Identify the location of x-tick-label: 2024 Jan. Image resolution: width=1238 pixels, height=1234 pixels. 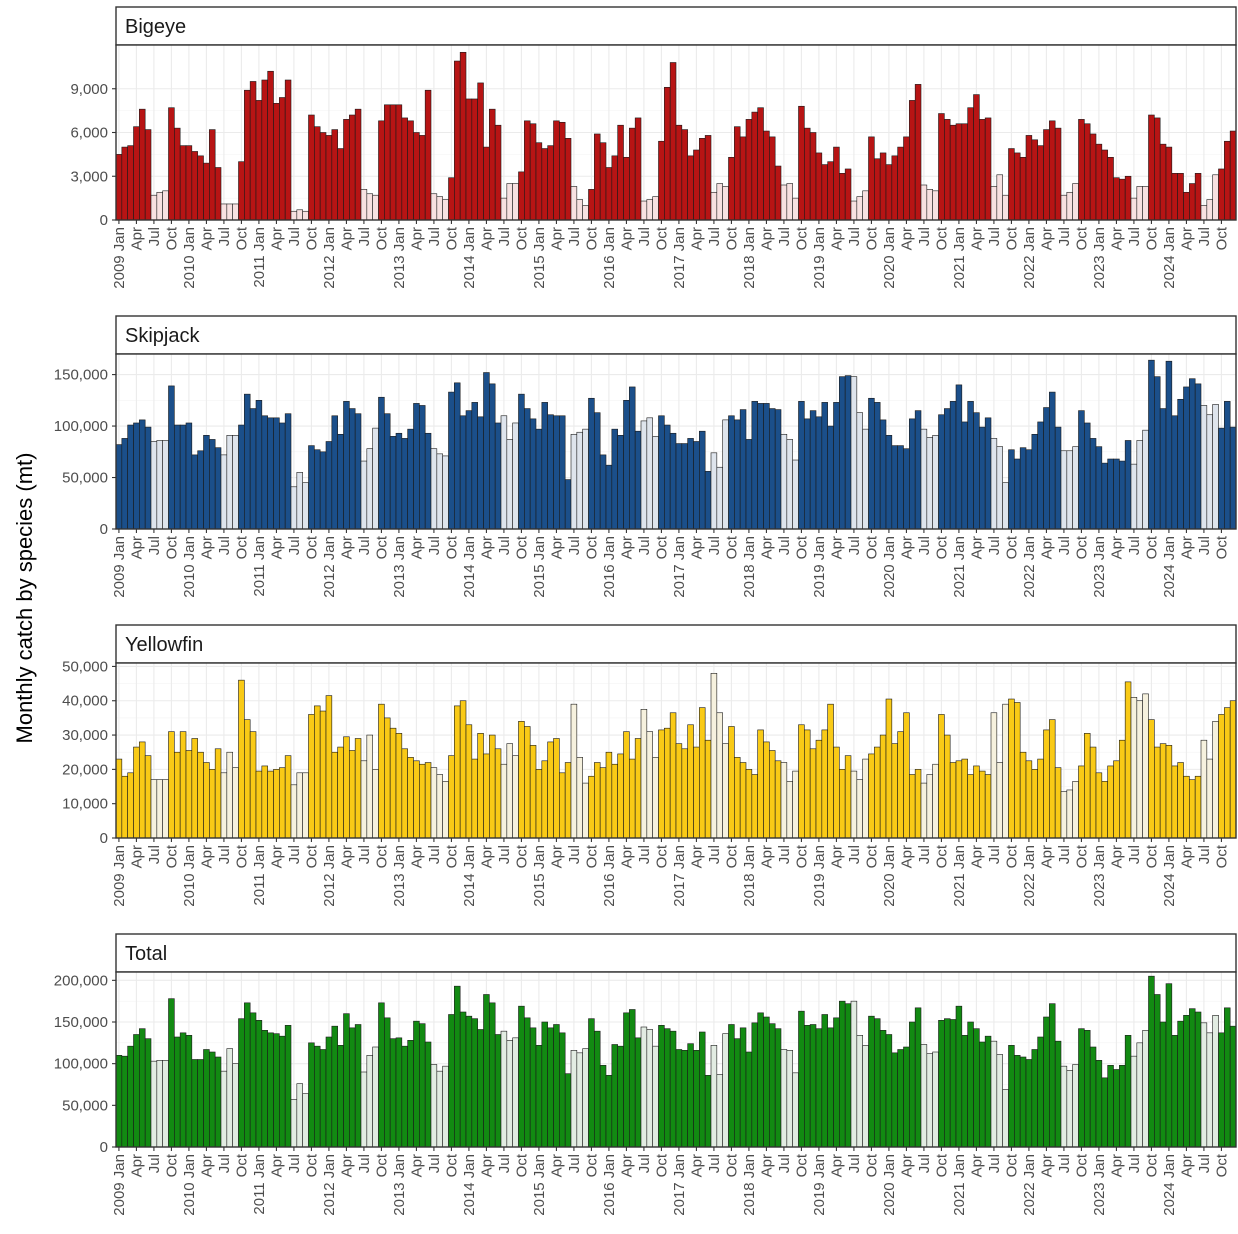
(1169, 876).